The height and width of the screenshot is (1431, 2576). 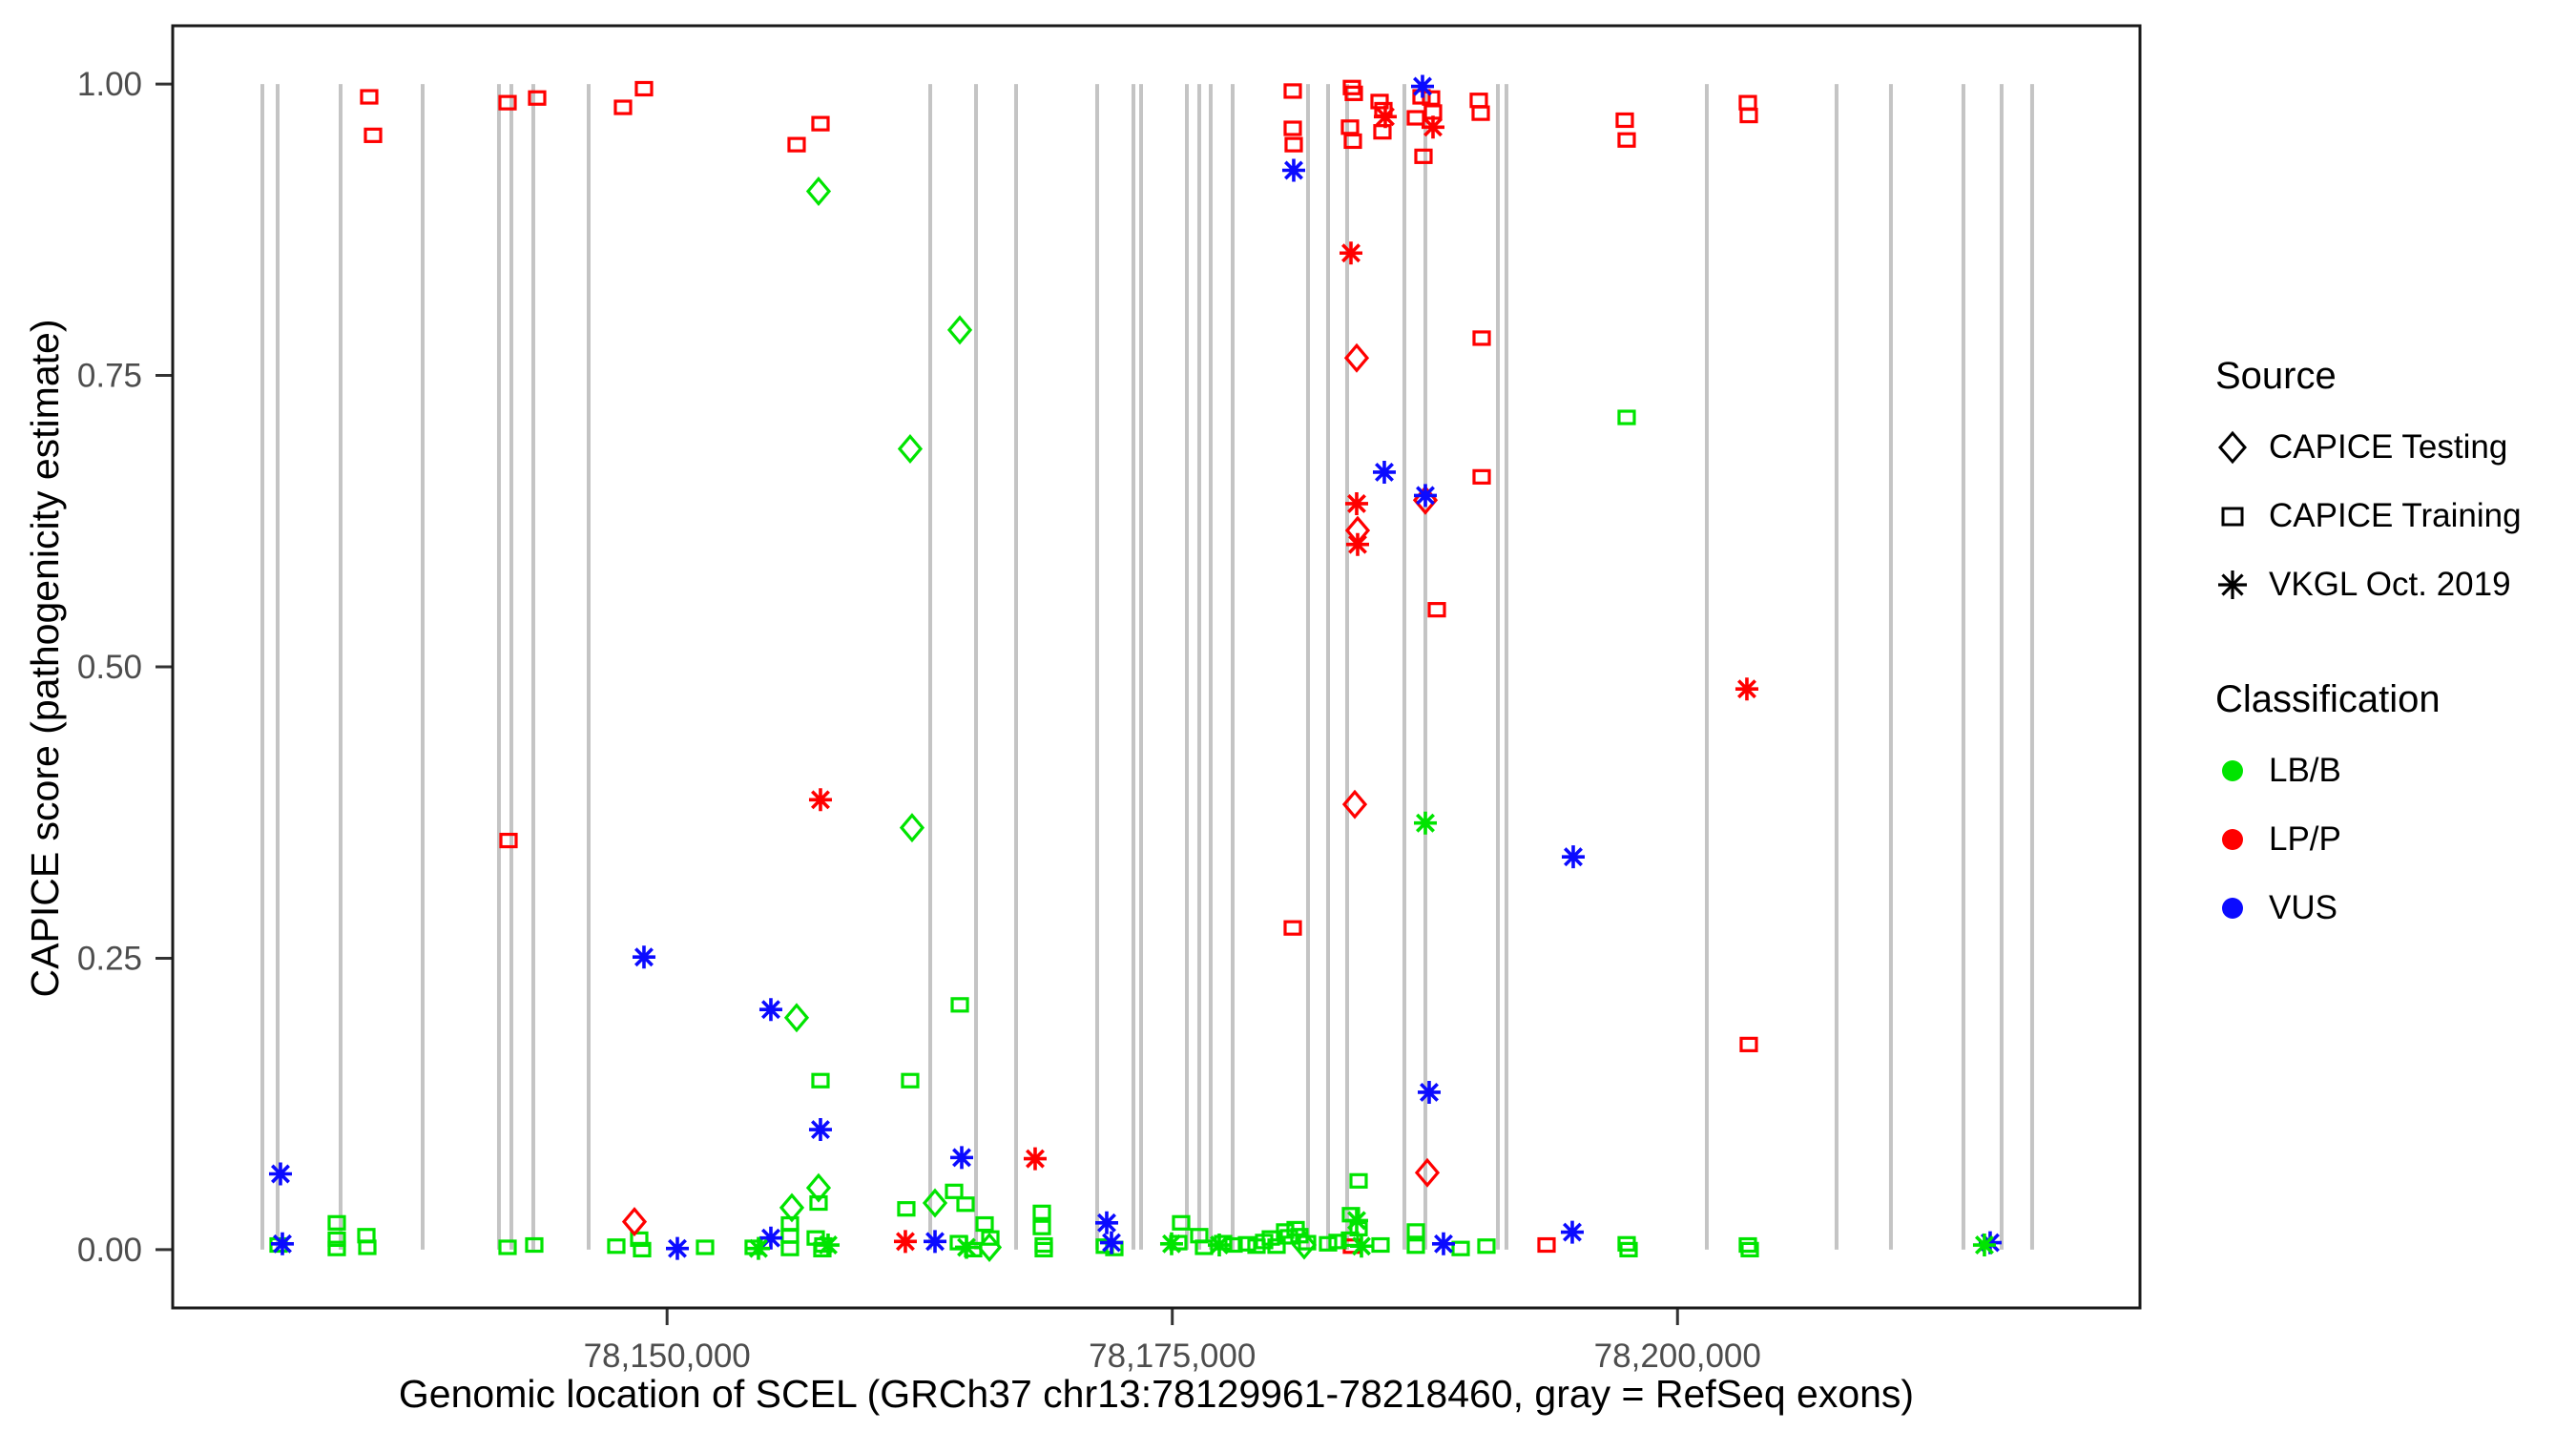 I want to click on legend: Source CAPICE Testing CAPICE Training, so click(x=2387, y=649).